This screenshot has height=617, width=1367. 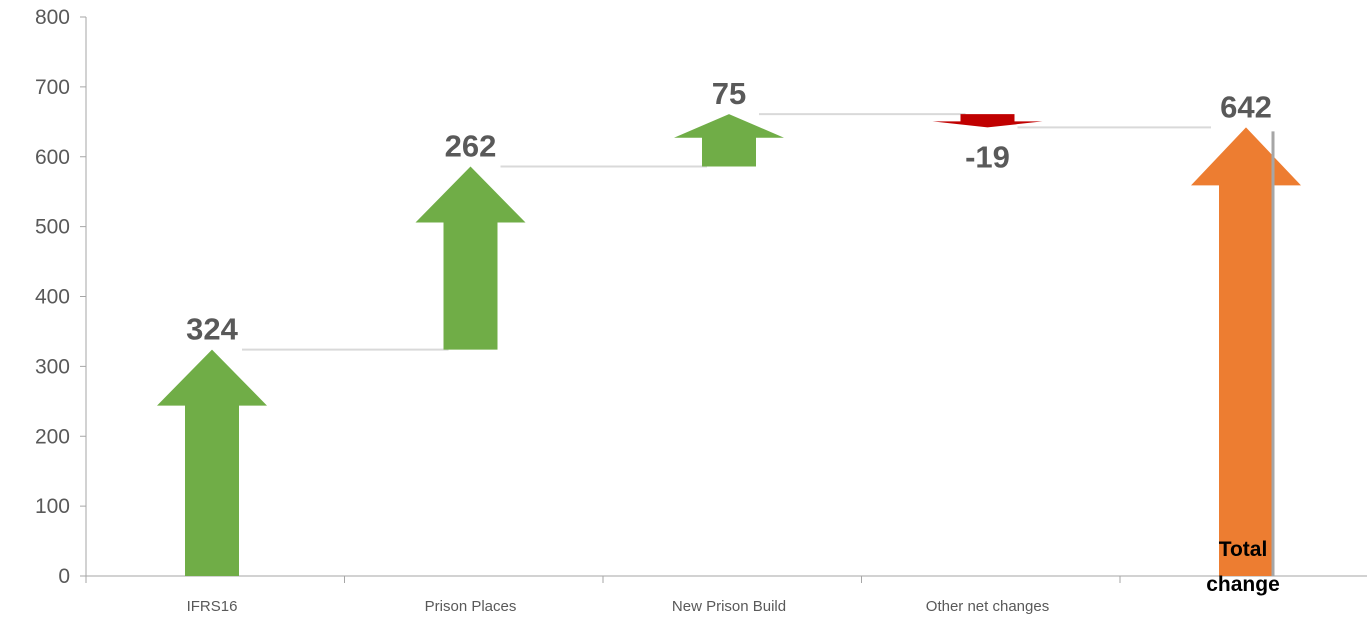 What do you see at coordinates (729, 93) in the screenshot?
I see `data-label-3: 75` at bounding box center [729, 93].